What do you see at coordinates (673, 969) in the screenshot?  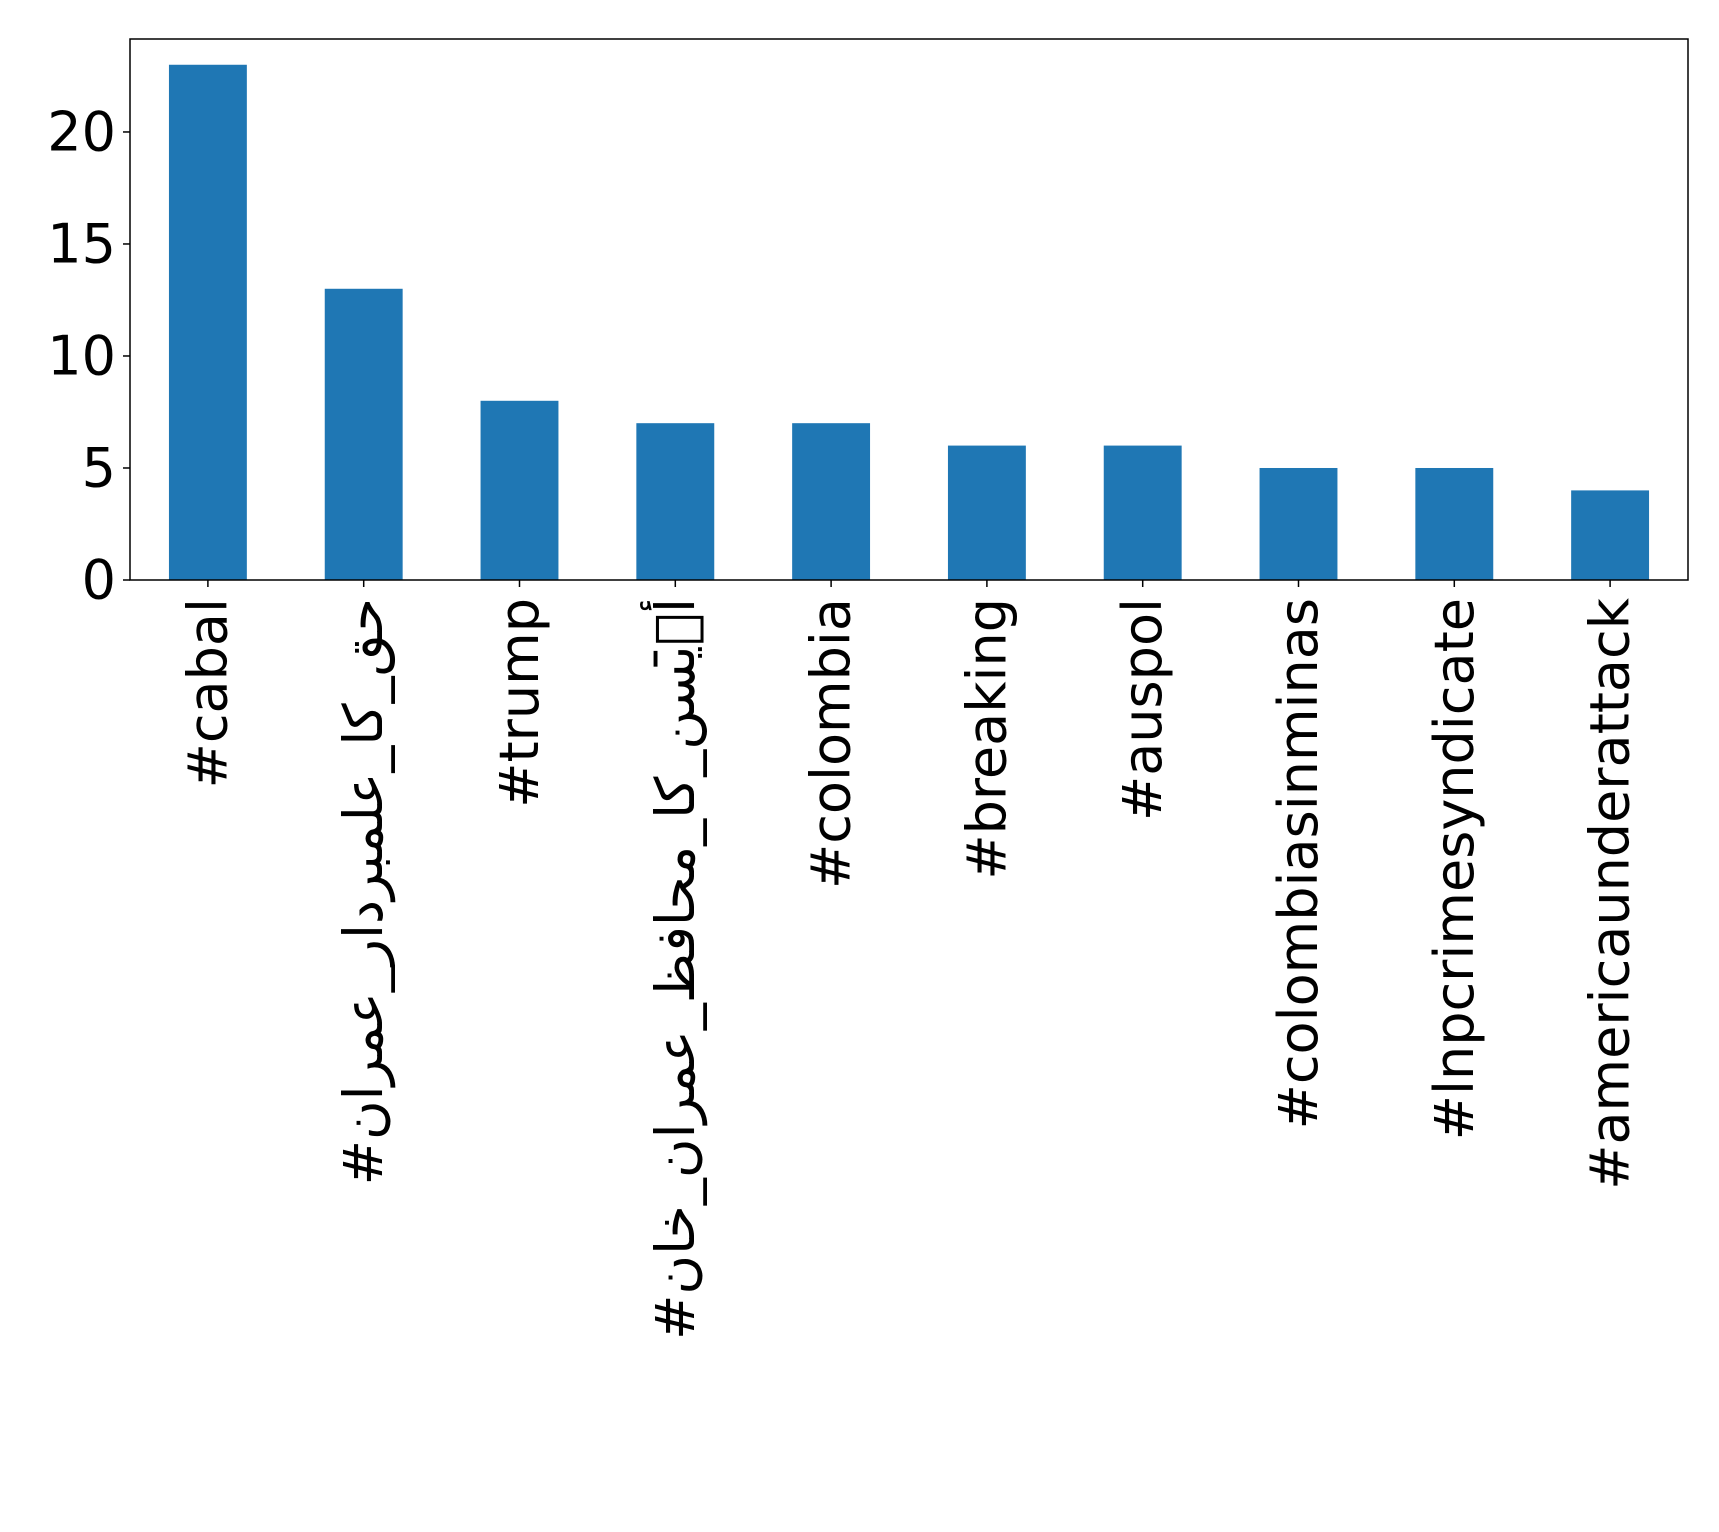 I see `x-tick-label-3: #أؔ̄یسن_کا_محافظ_عمران_خان` at bounding box center [673, 969].